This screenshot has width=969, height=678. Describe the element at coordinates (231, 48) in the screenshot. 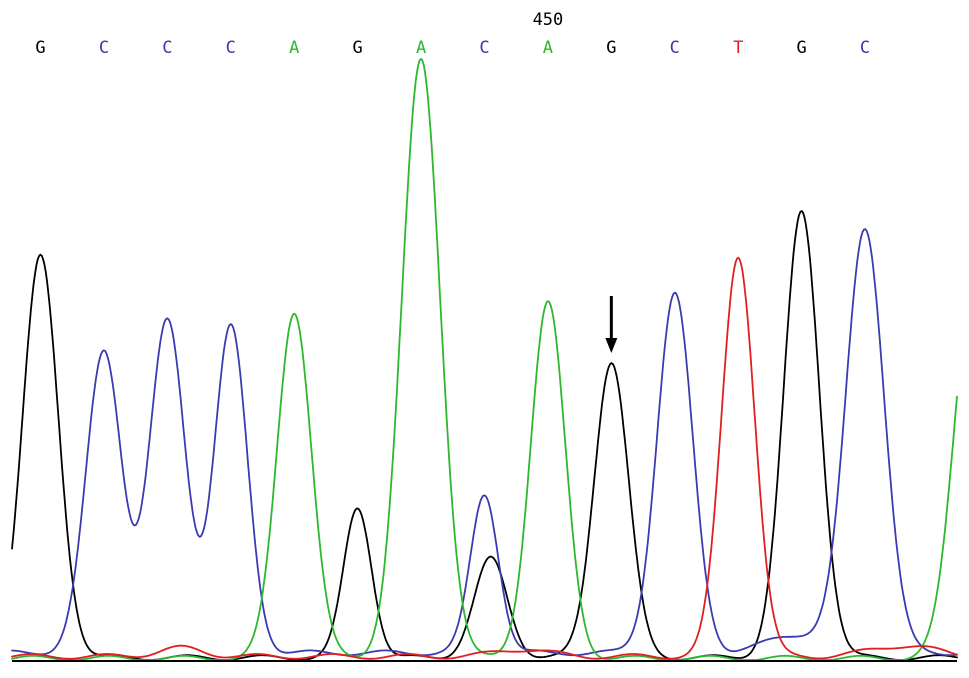

I see `base-call-3-C: C` at that location.